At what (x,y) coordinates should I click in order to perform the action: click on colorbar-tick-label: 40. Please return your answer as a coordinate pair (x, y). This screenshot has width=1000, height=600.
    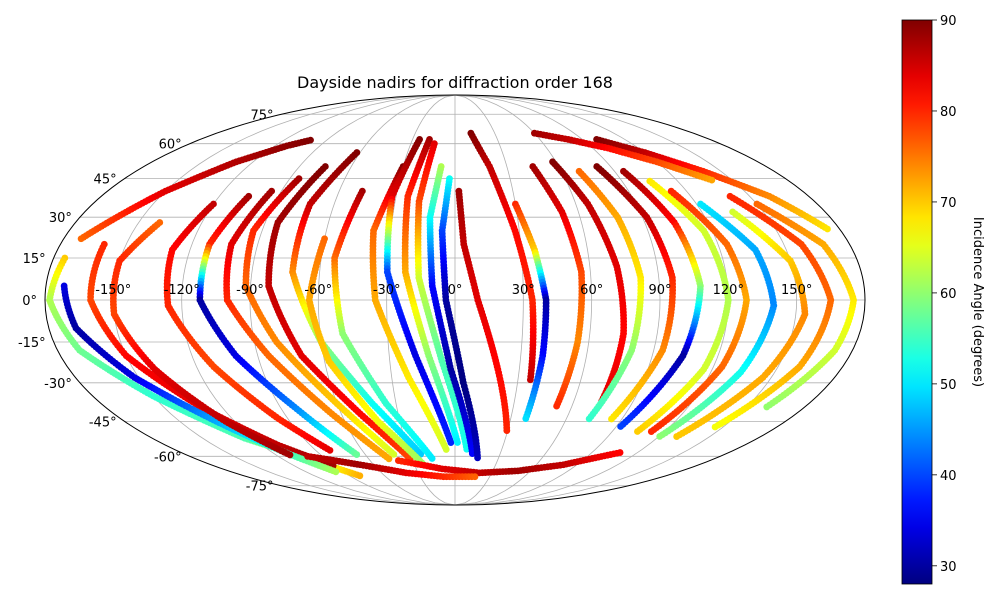
    Looking at the image, I should click on (948, 476).